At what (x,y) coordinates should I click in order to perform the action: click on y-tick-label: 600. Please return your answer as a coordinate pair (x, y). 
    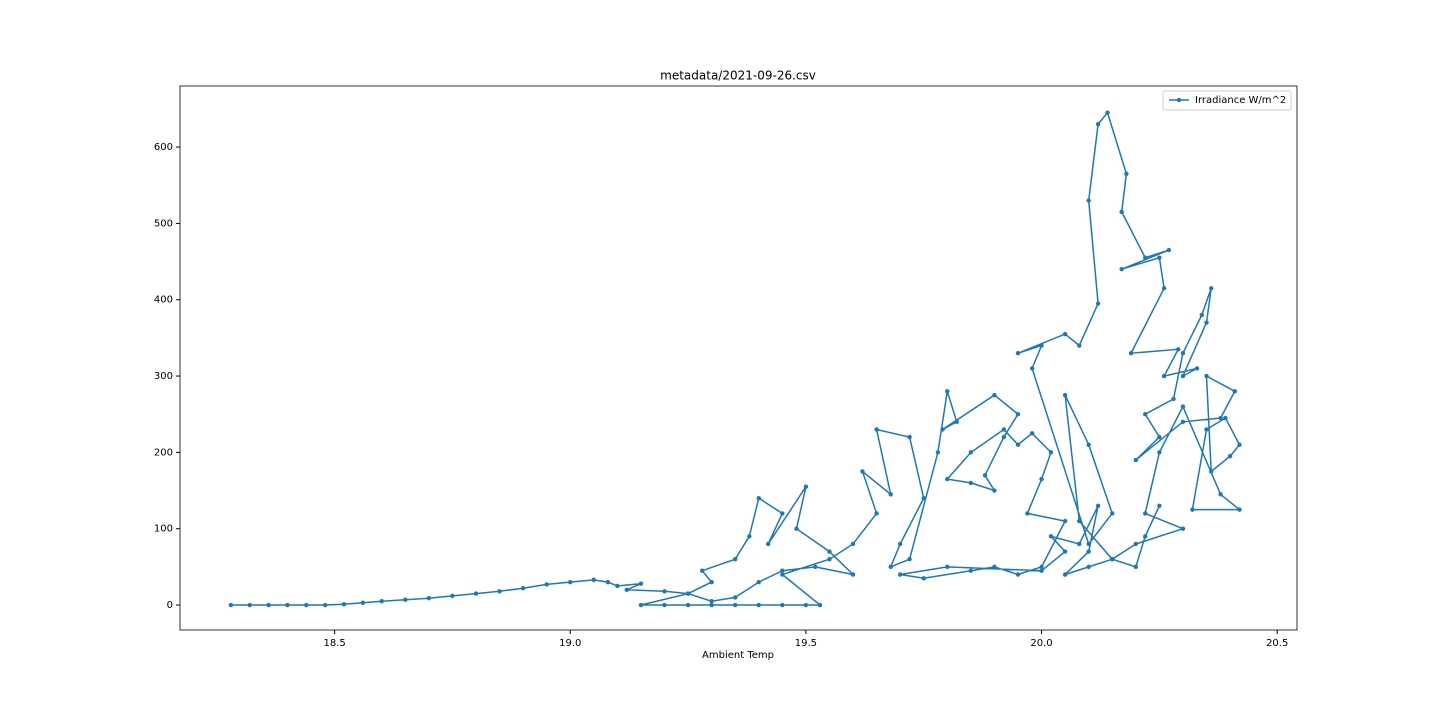
    Looking at the image, I should click on (163, 147).